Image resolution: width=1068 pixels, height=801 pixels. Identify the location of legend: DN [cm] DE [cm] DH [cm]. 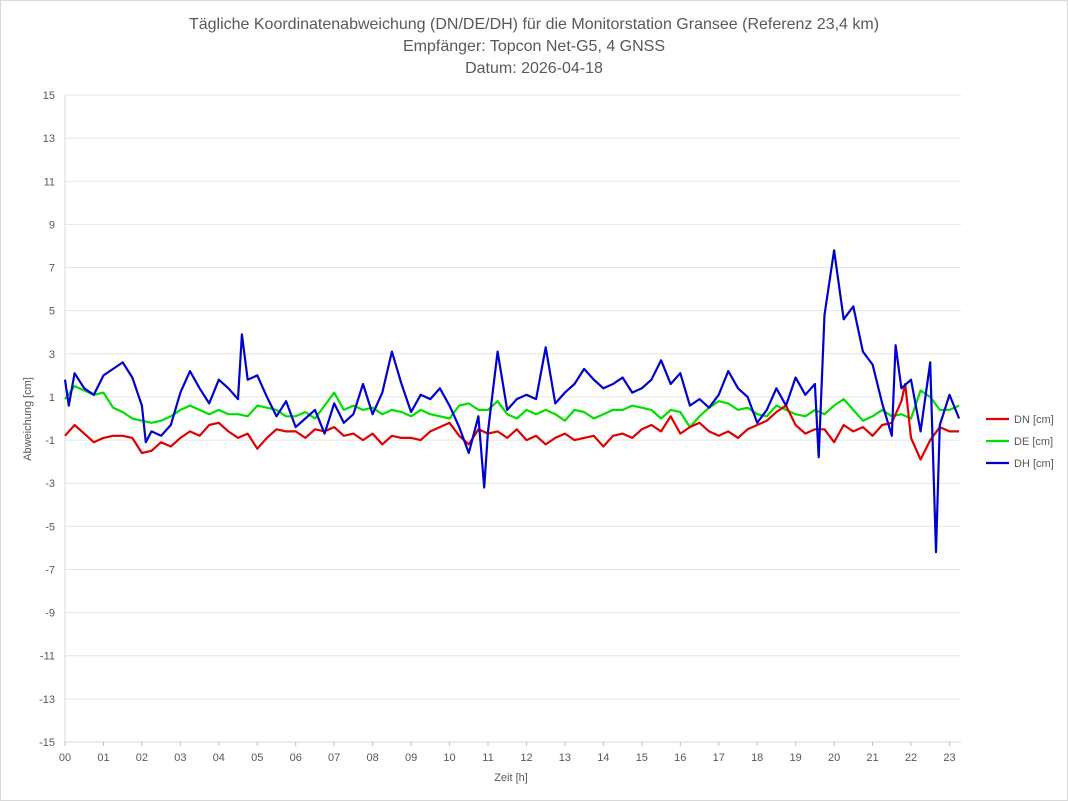
(1020, 442).